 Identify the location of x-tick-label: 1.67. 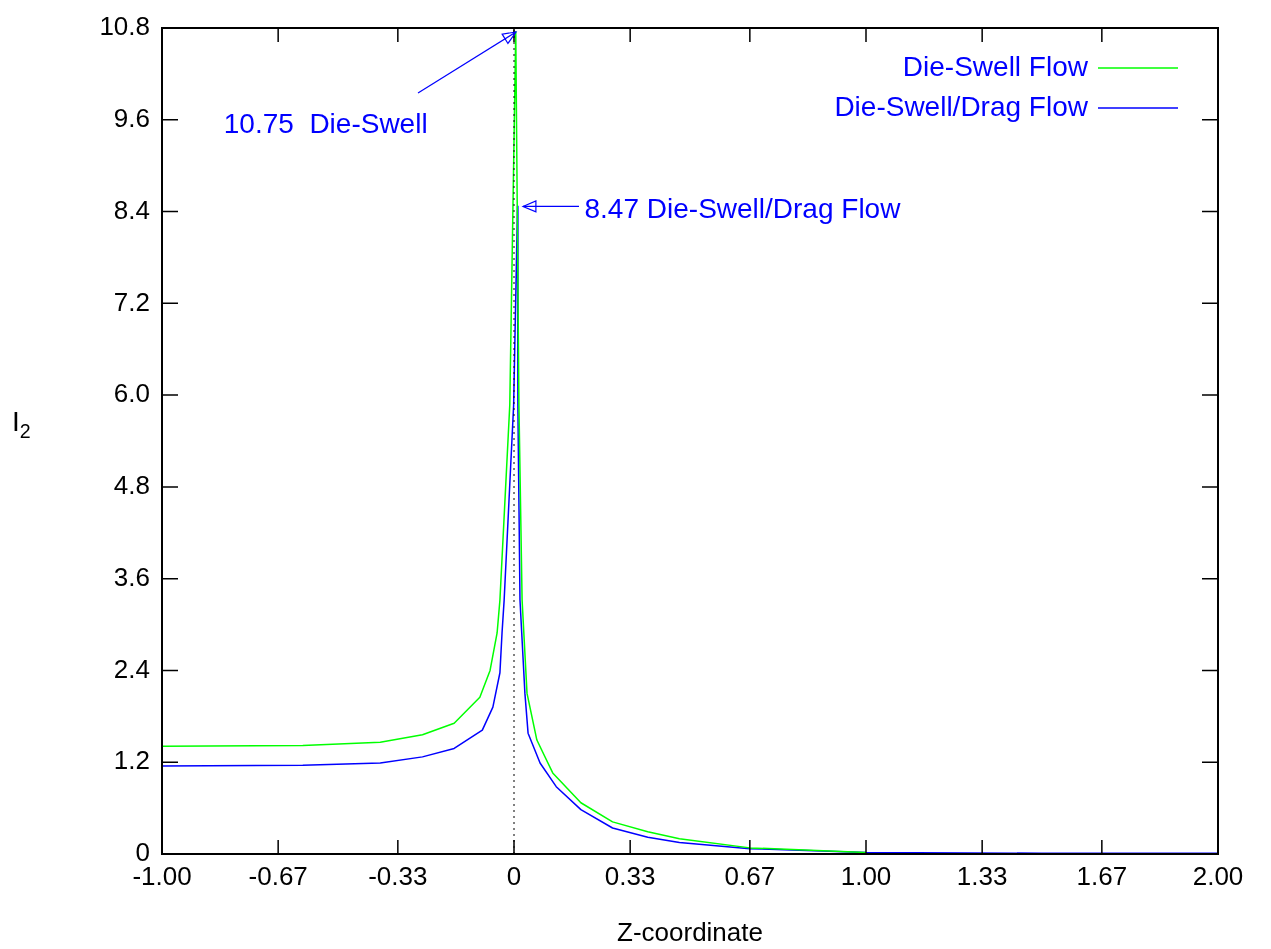
(1102, 875).